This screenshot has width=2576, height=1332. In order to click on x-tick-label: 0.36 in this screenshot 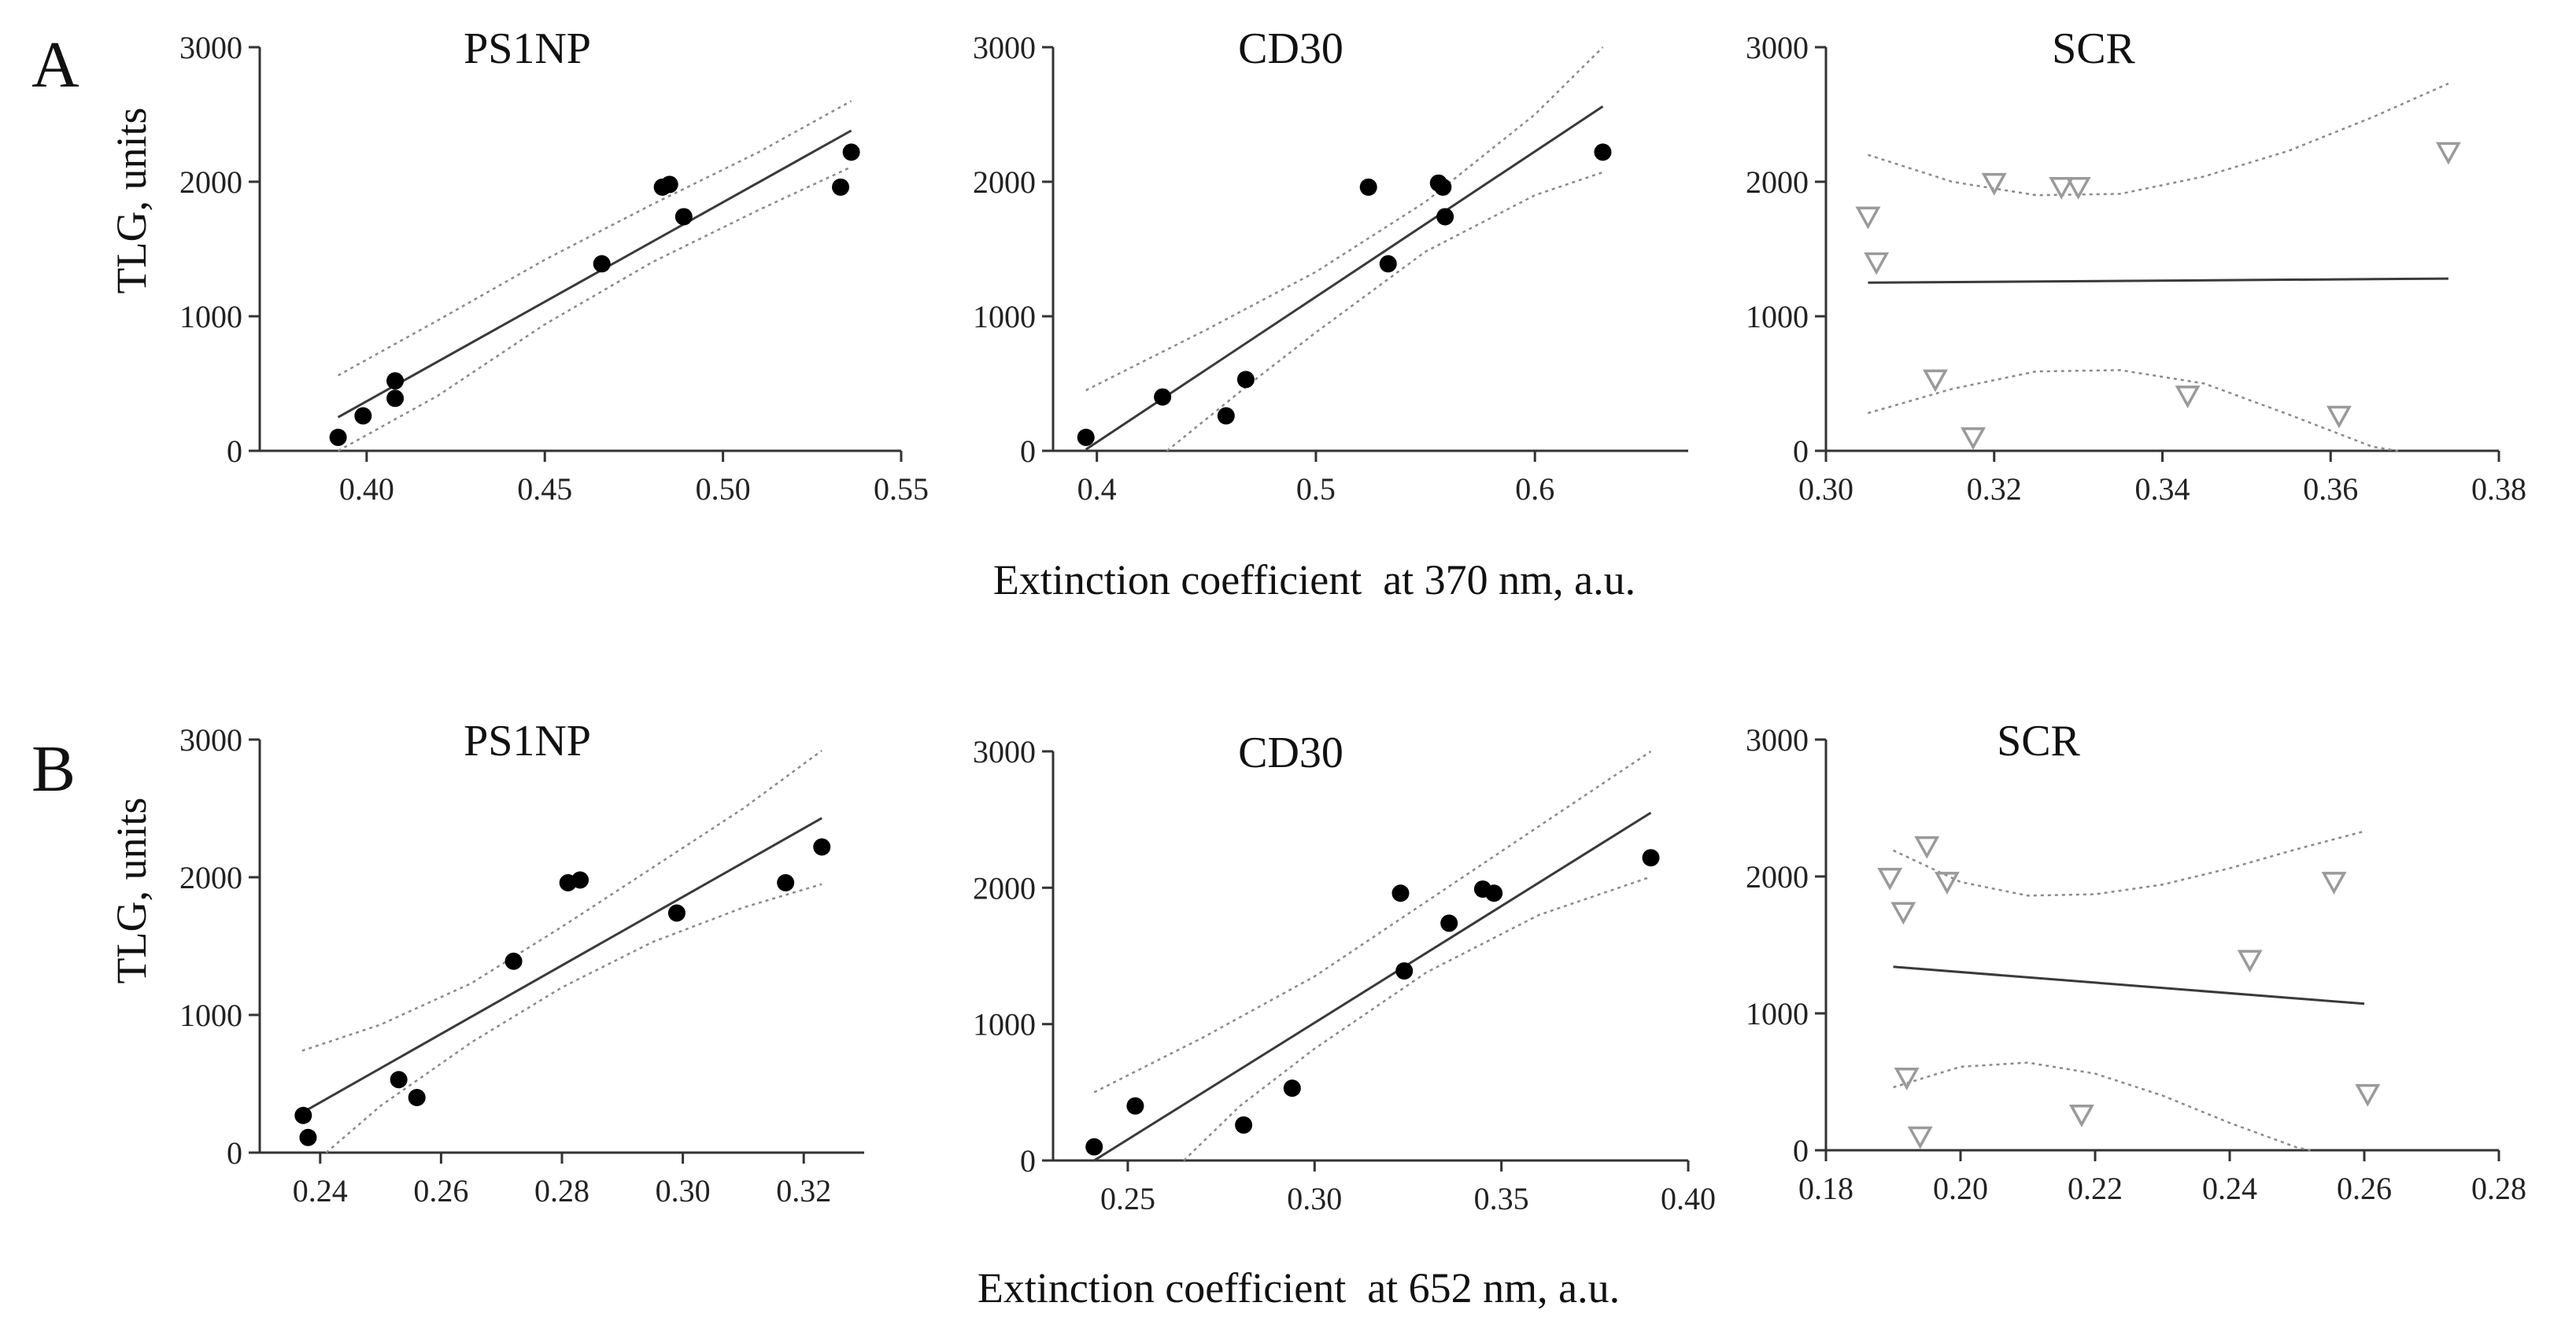, I will do `click(2330, 489)`.